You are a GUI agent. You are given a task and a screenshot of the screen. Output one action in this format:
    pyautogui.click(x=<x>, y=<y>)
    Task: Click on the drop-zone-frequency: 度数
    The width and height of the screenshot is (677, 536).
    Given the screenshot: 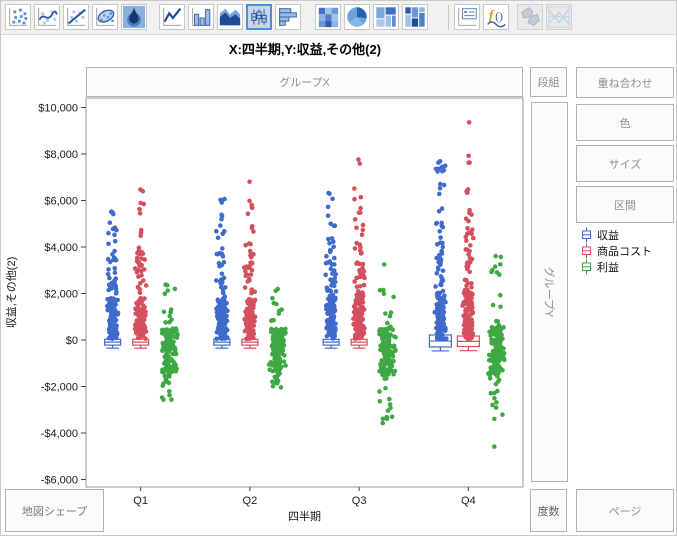 What is the action you would take?
    pyautogui.click(x=548, y=510)
    